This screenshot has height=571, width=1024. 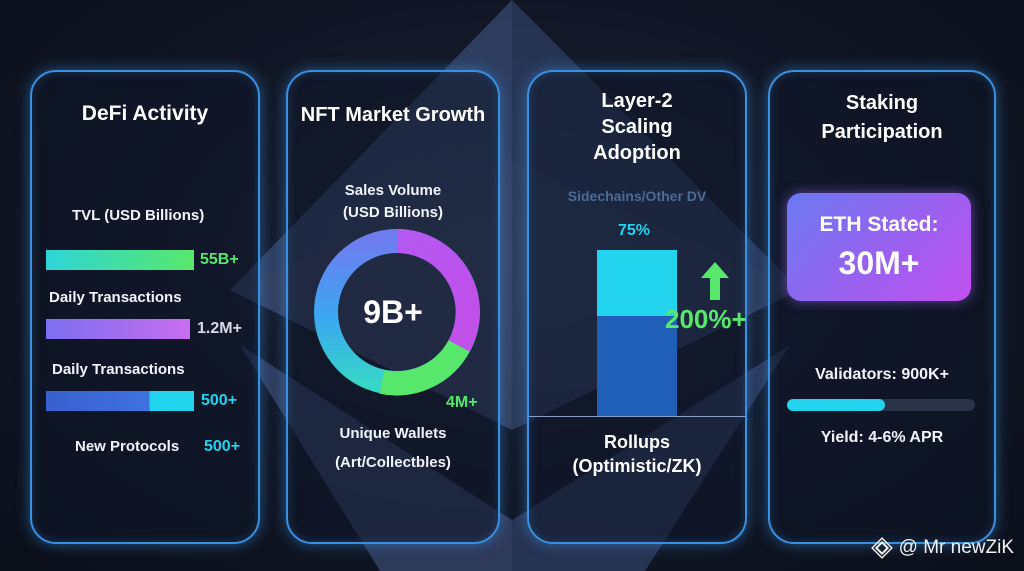 What do you see at coordinates (120, 260) in the screenshot?
I see `tvl-bar` at bounding box center [120, 260].